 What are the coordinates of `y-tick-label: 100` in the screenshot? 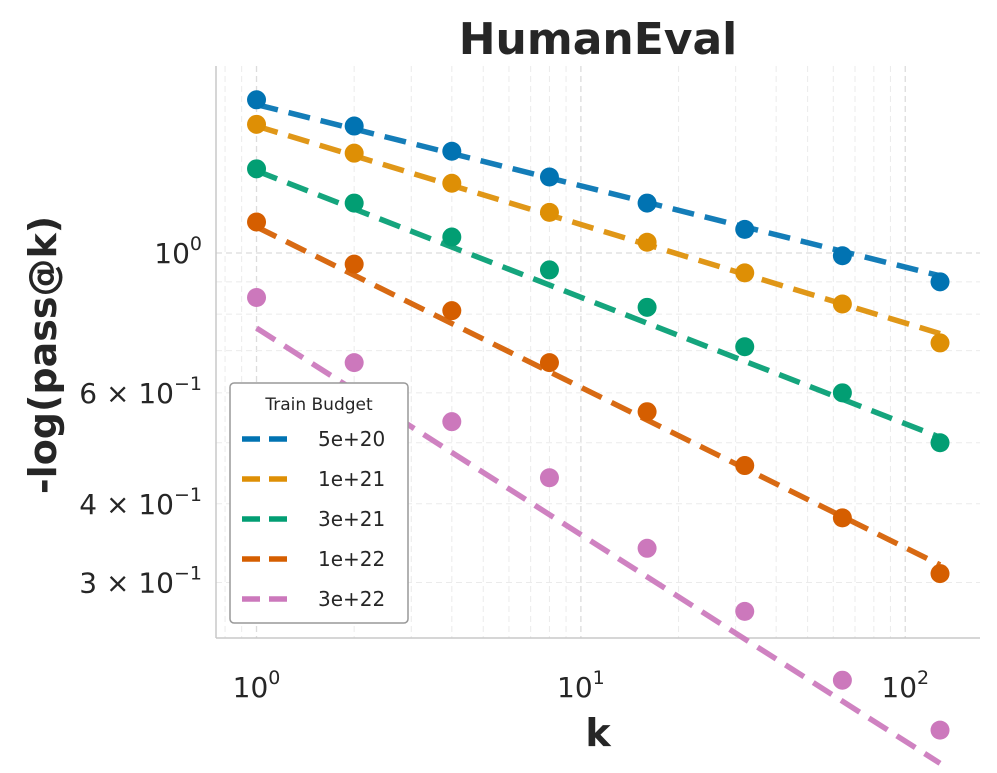 It's located at (178, 251).